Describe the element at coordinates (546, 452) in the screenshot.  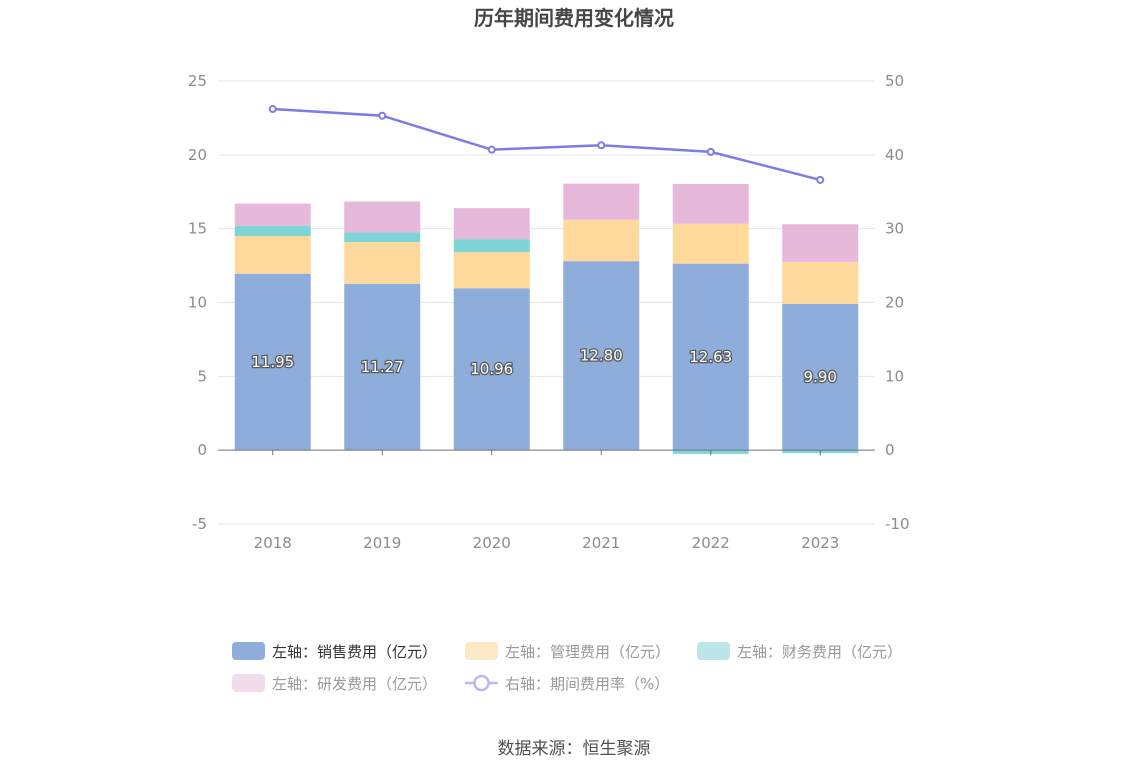
I see `x-axis` at that location.